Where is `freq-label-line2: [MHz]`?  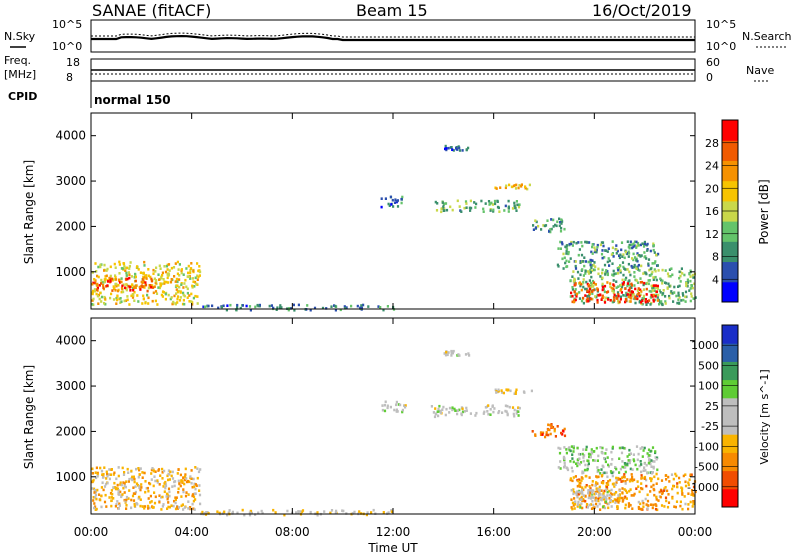 freq-label-line2: [MHz] is located at coordinates (20, 74).